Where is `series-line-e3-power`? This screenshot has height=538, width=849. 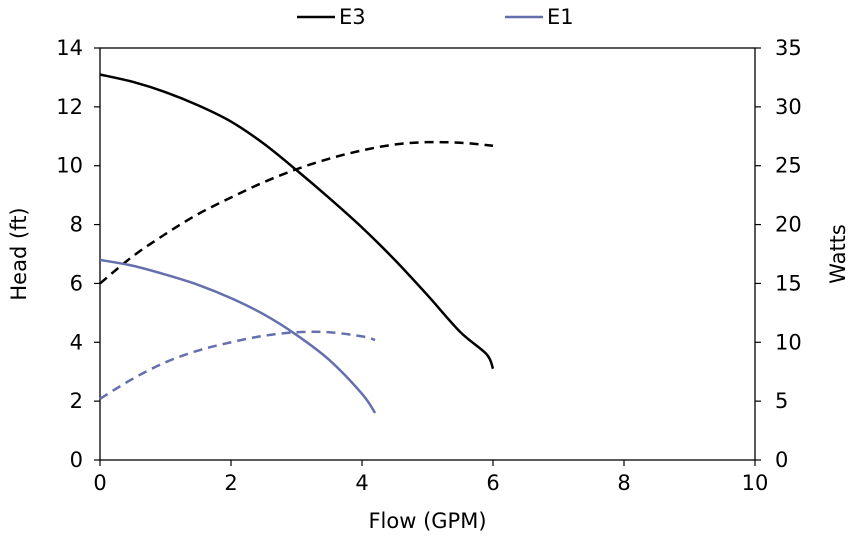 series-line-e3-power is located at coordinates (296, 212).